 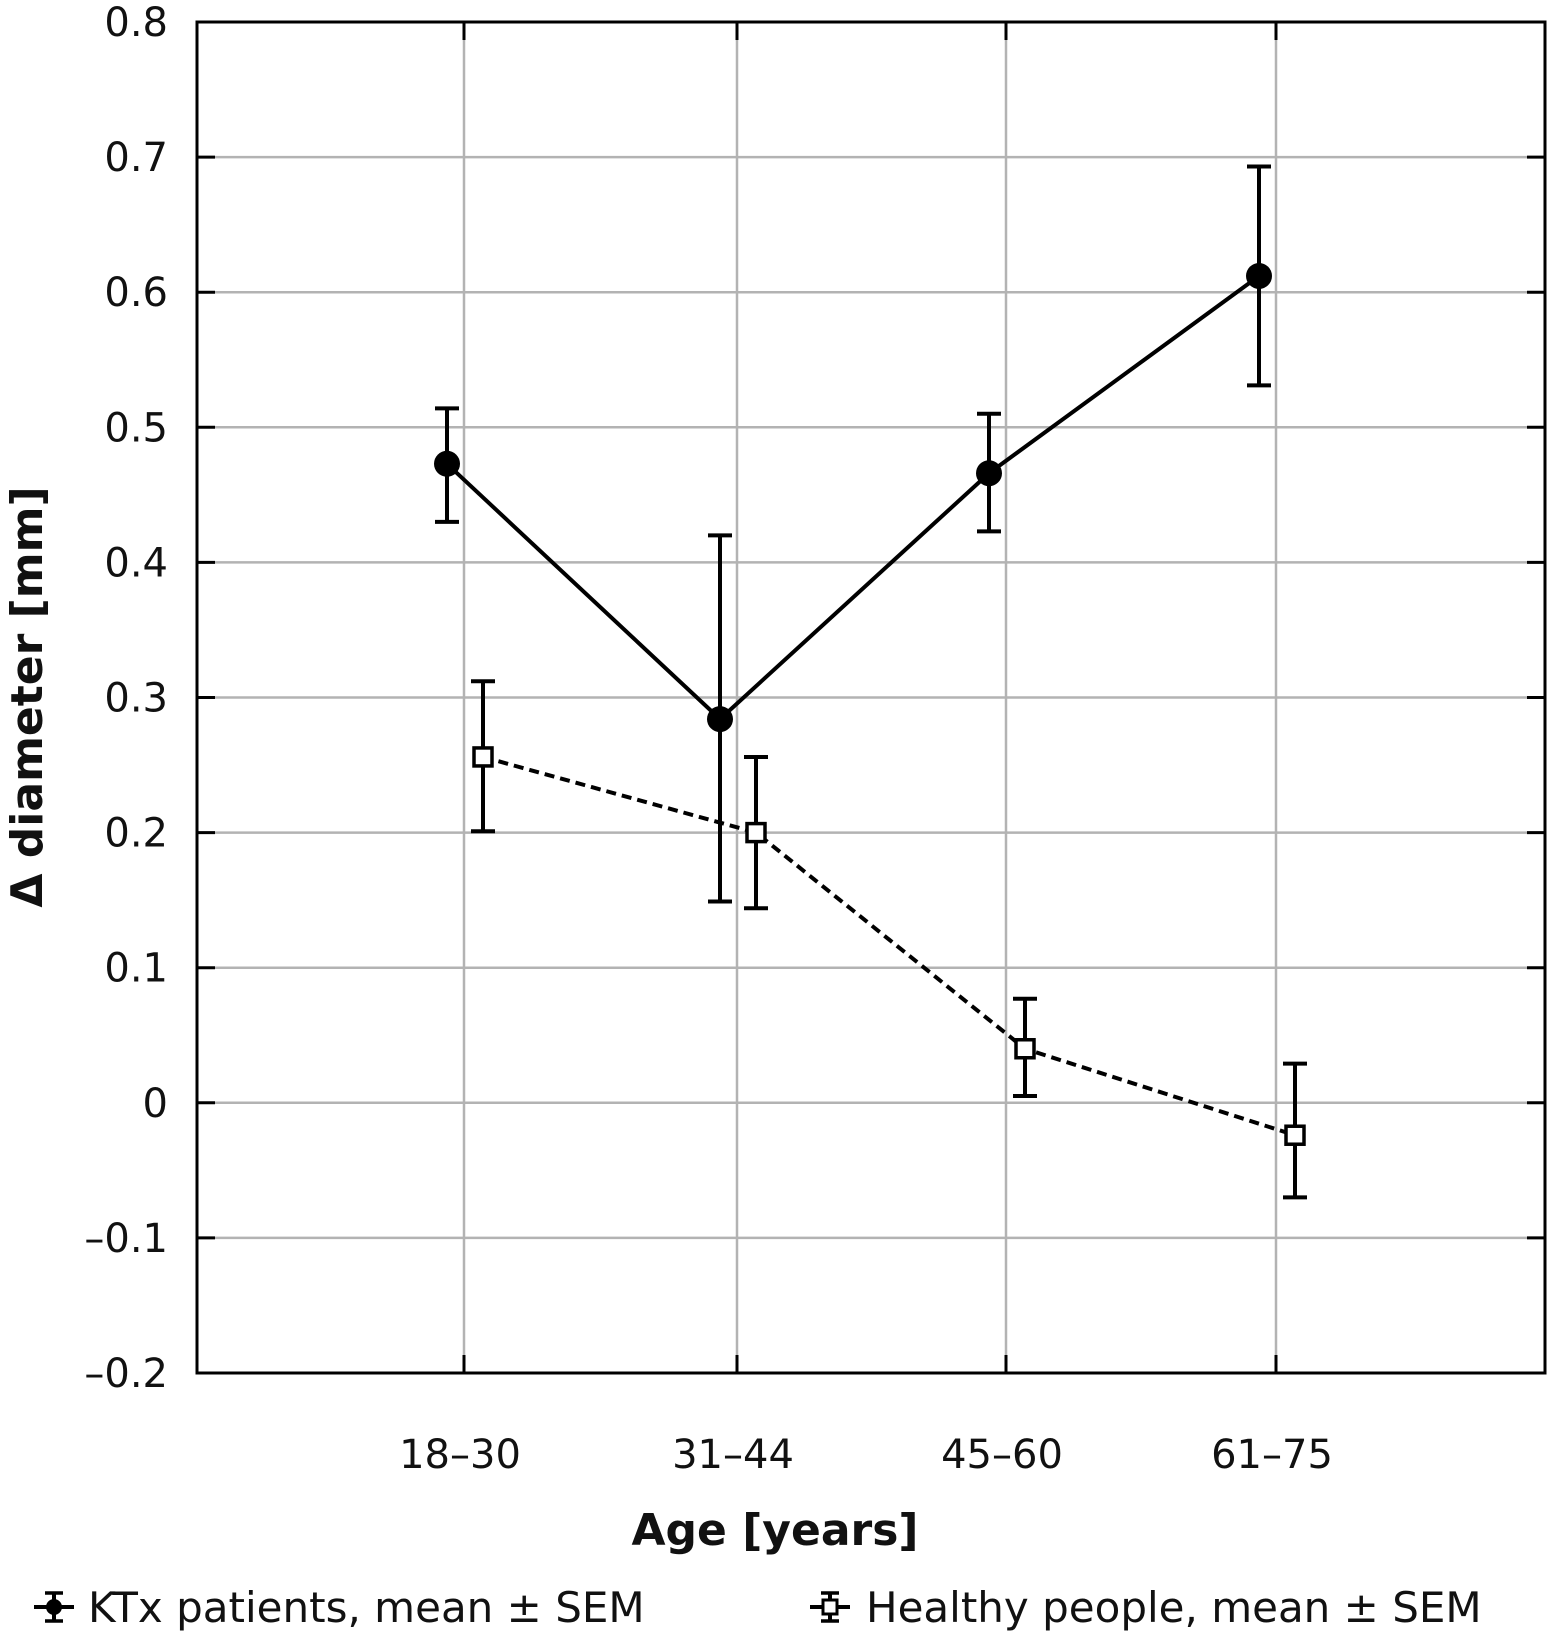 I want to click on y-tick-label: 0.7, so click(x=136, y=158).